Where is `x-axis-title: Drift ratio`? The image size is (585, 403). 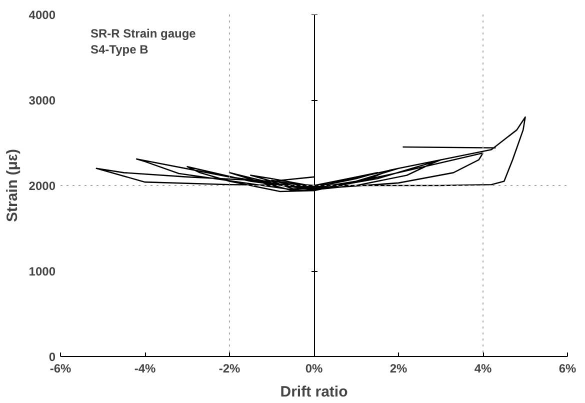
x-axis-title: Drift ratio is located at coordinates (314, 392).